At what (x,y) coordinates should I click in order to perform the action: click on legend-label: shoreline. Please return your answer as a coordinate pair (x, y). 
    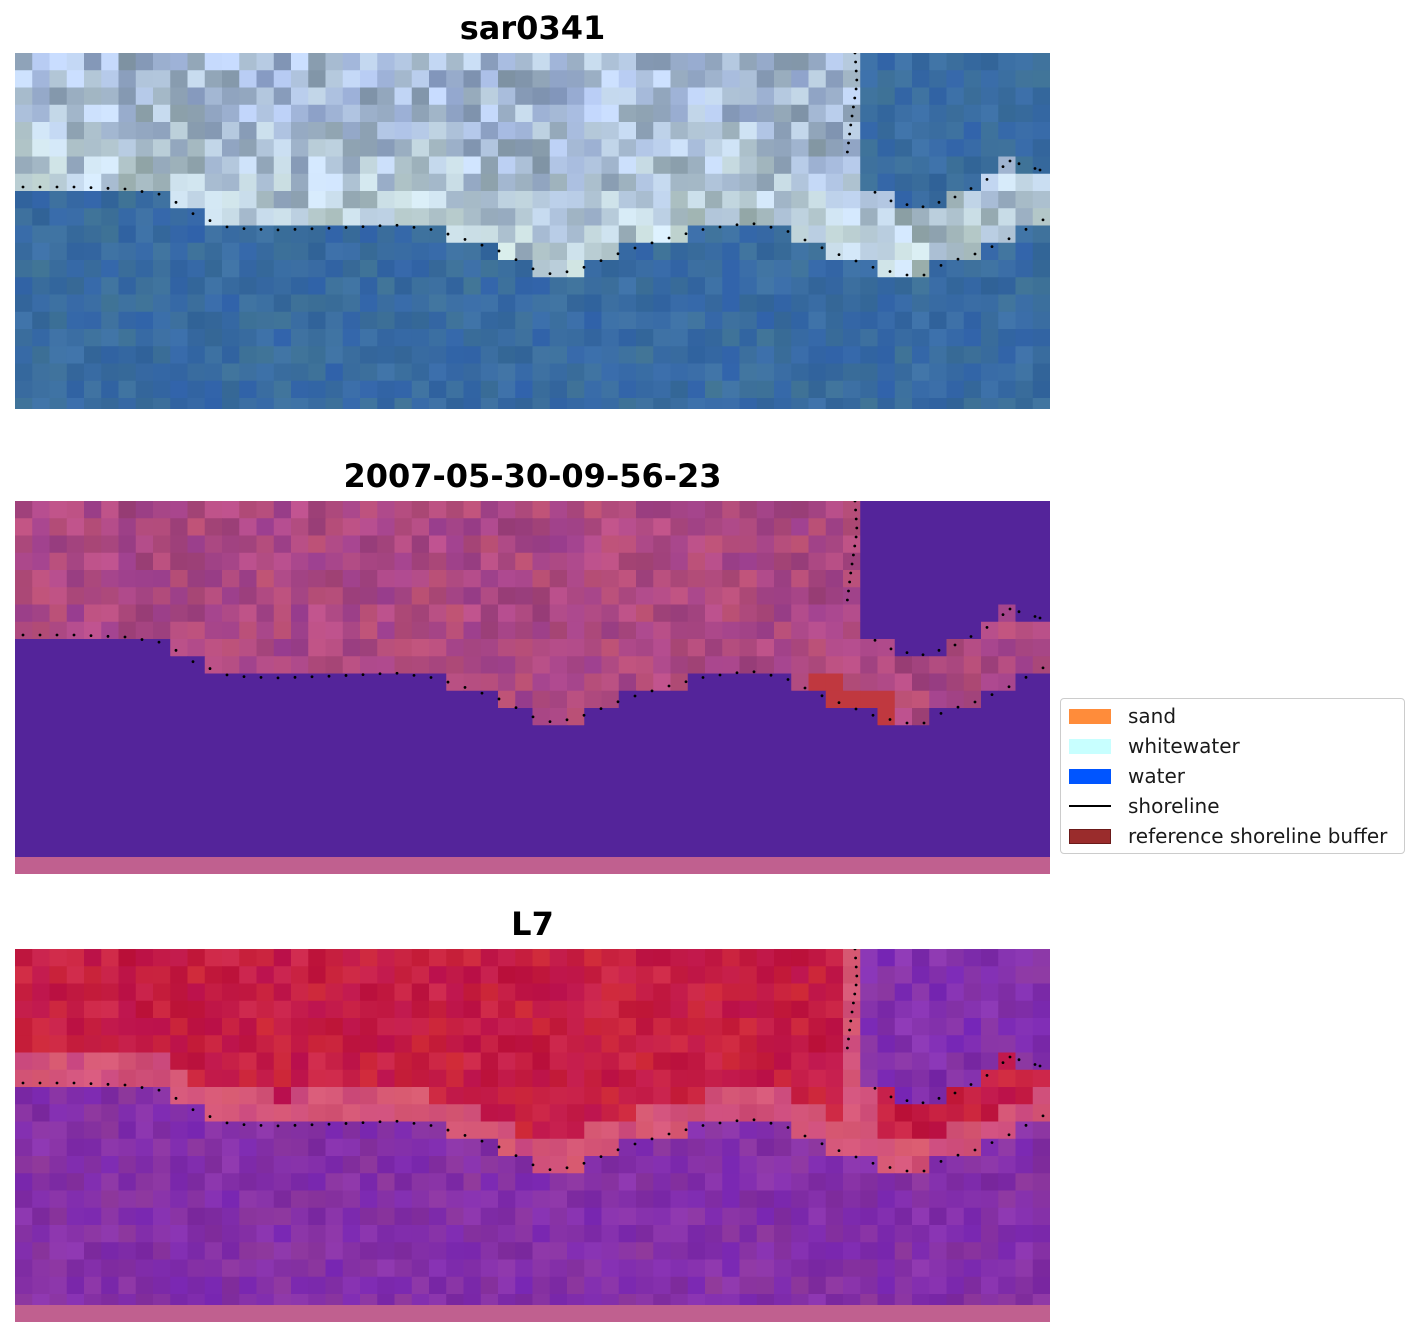
    Looking at the image, I should click on (1174, 806).